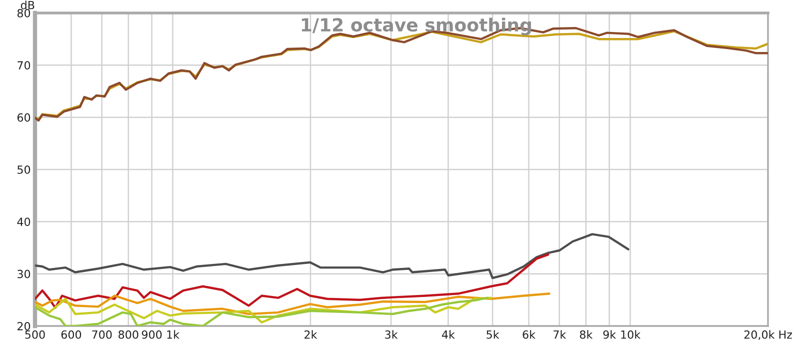 This screenshot has height=344, width=800. Describe the element at coordinates (609, 334) in the screenshot. I see `x-tick-label: 9k` at that location.